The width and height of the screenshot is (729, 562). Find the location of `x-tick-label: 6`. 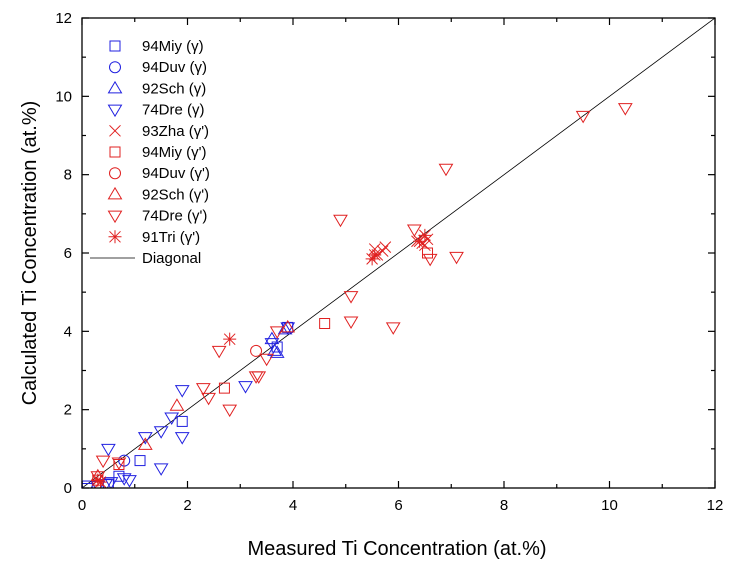

x-tick-label: 6 is located at coordinates (398, 505).